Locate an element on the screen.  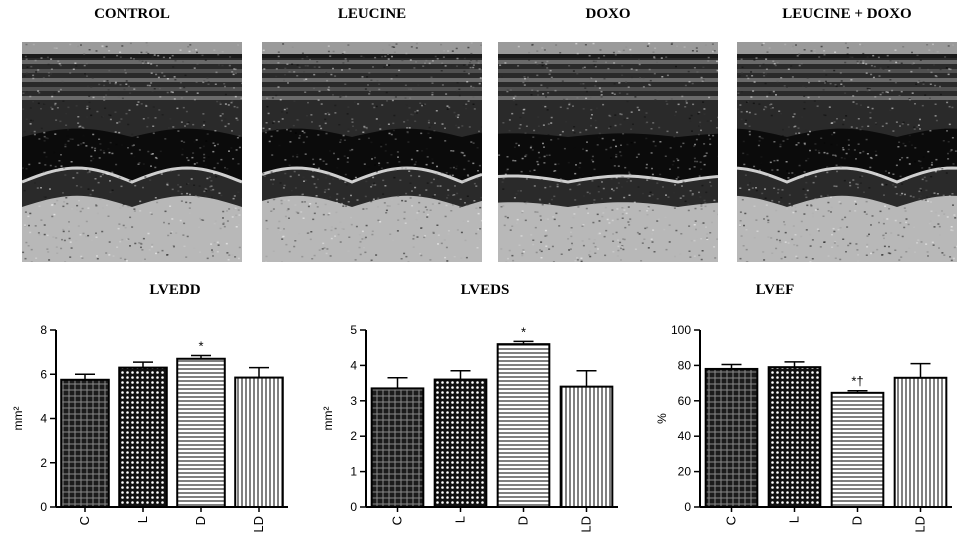
echo-image-doxo is located at coordinates (608, 152).